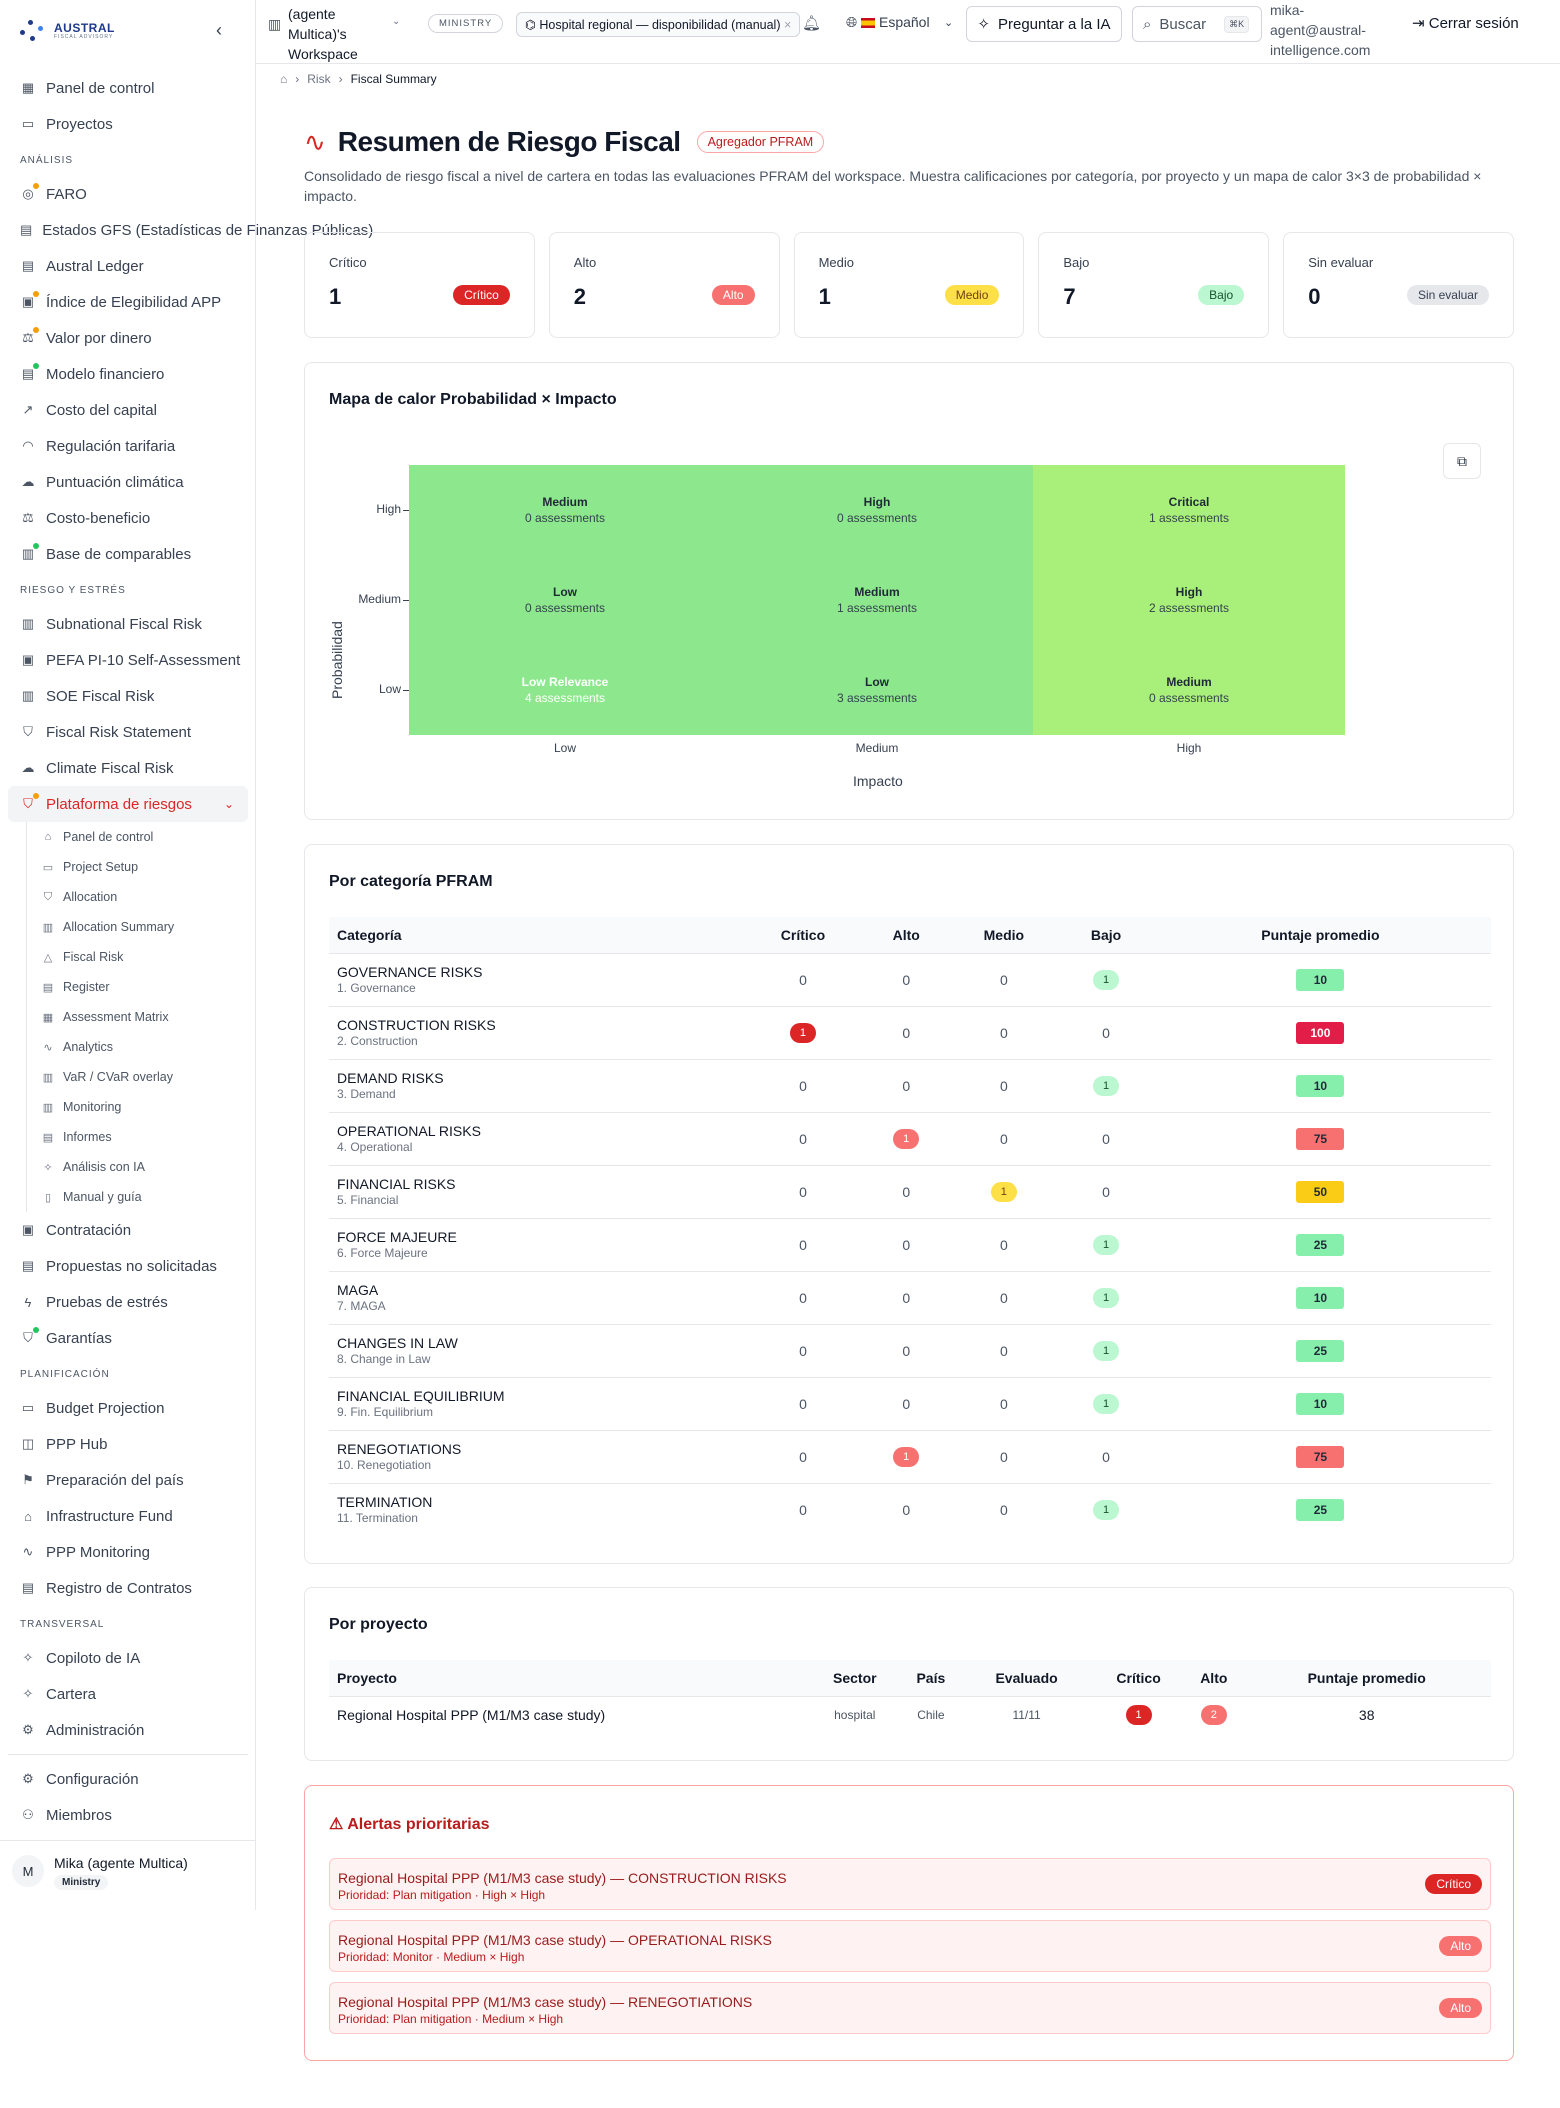  Describe the element at coordinates (128, 696) in the screenshot. I see `sidebar-item-soe-fiscal-risk: ▥ SOE Fiscal Risk` at that location.